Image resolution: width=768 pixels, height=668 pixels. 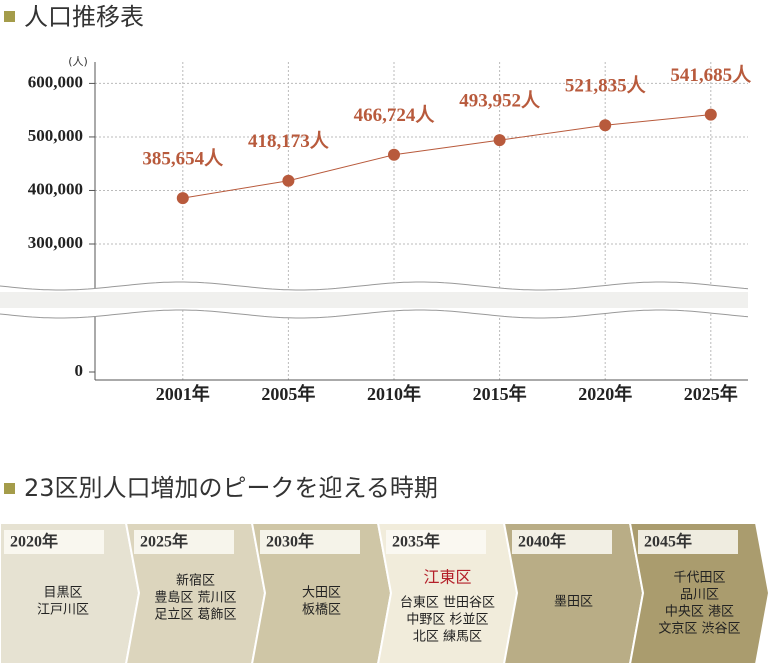 What do you see at coordinates (573, 602) in the screenshot?
I see `stage-wards: 墨田区` at bounding box center [573, 602].